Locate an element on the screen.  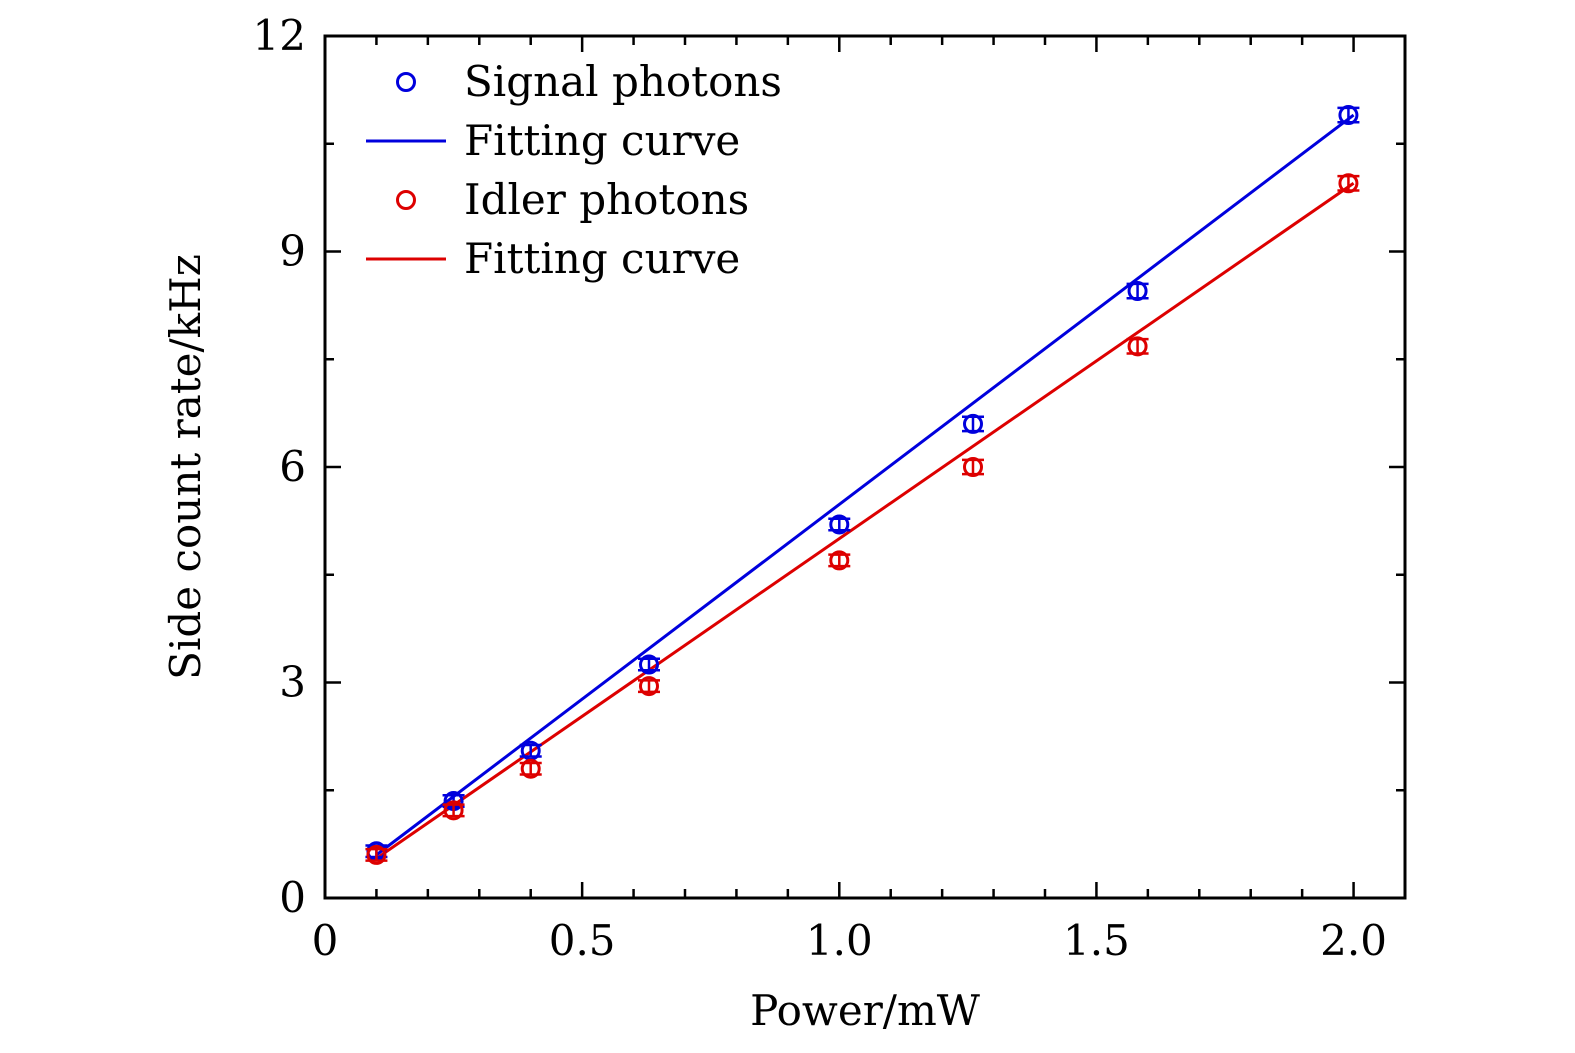
legend-entry: Signal photons is located at coordinates (589, 81).